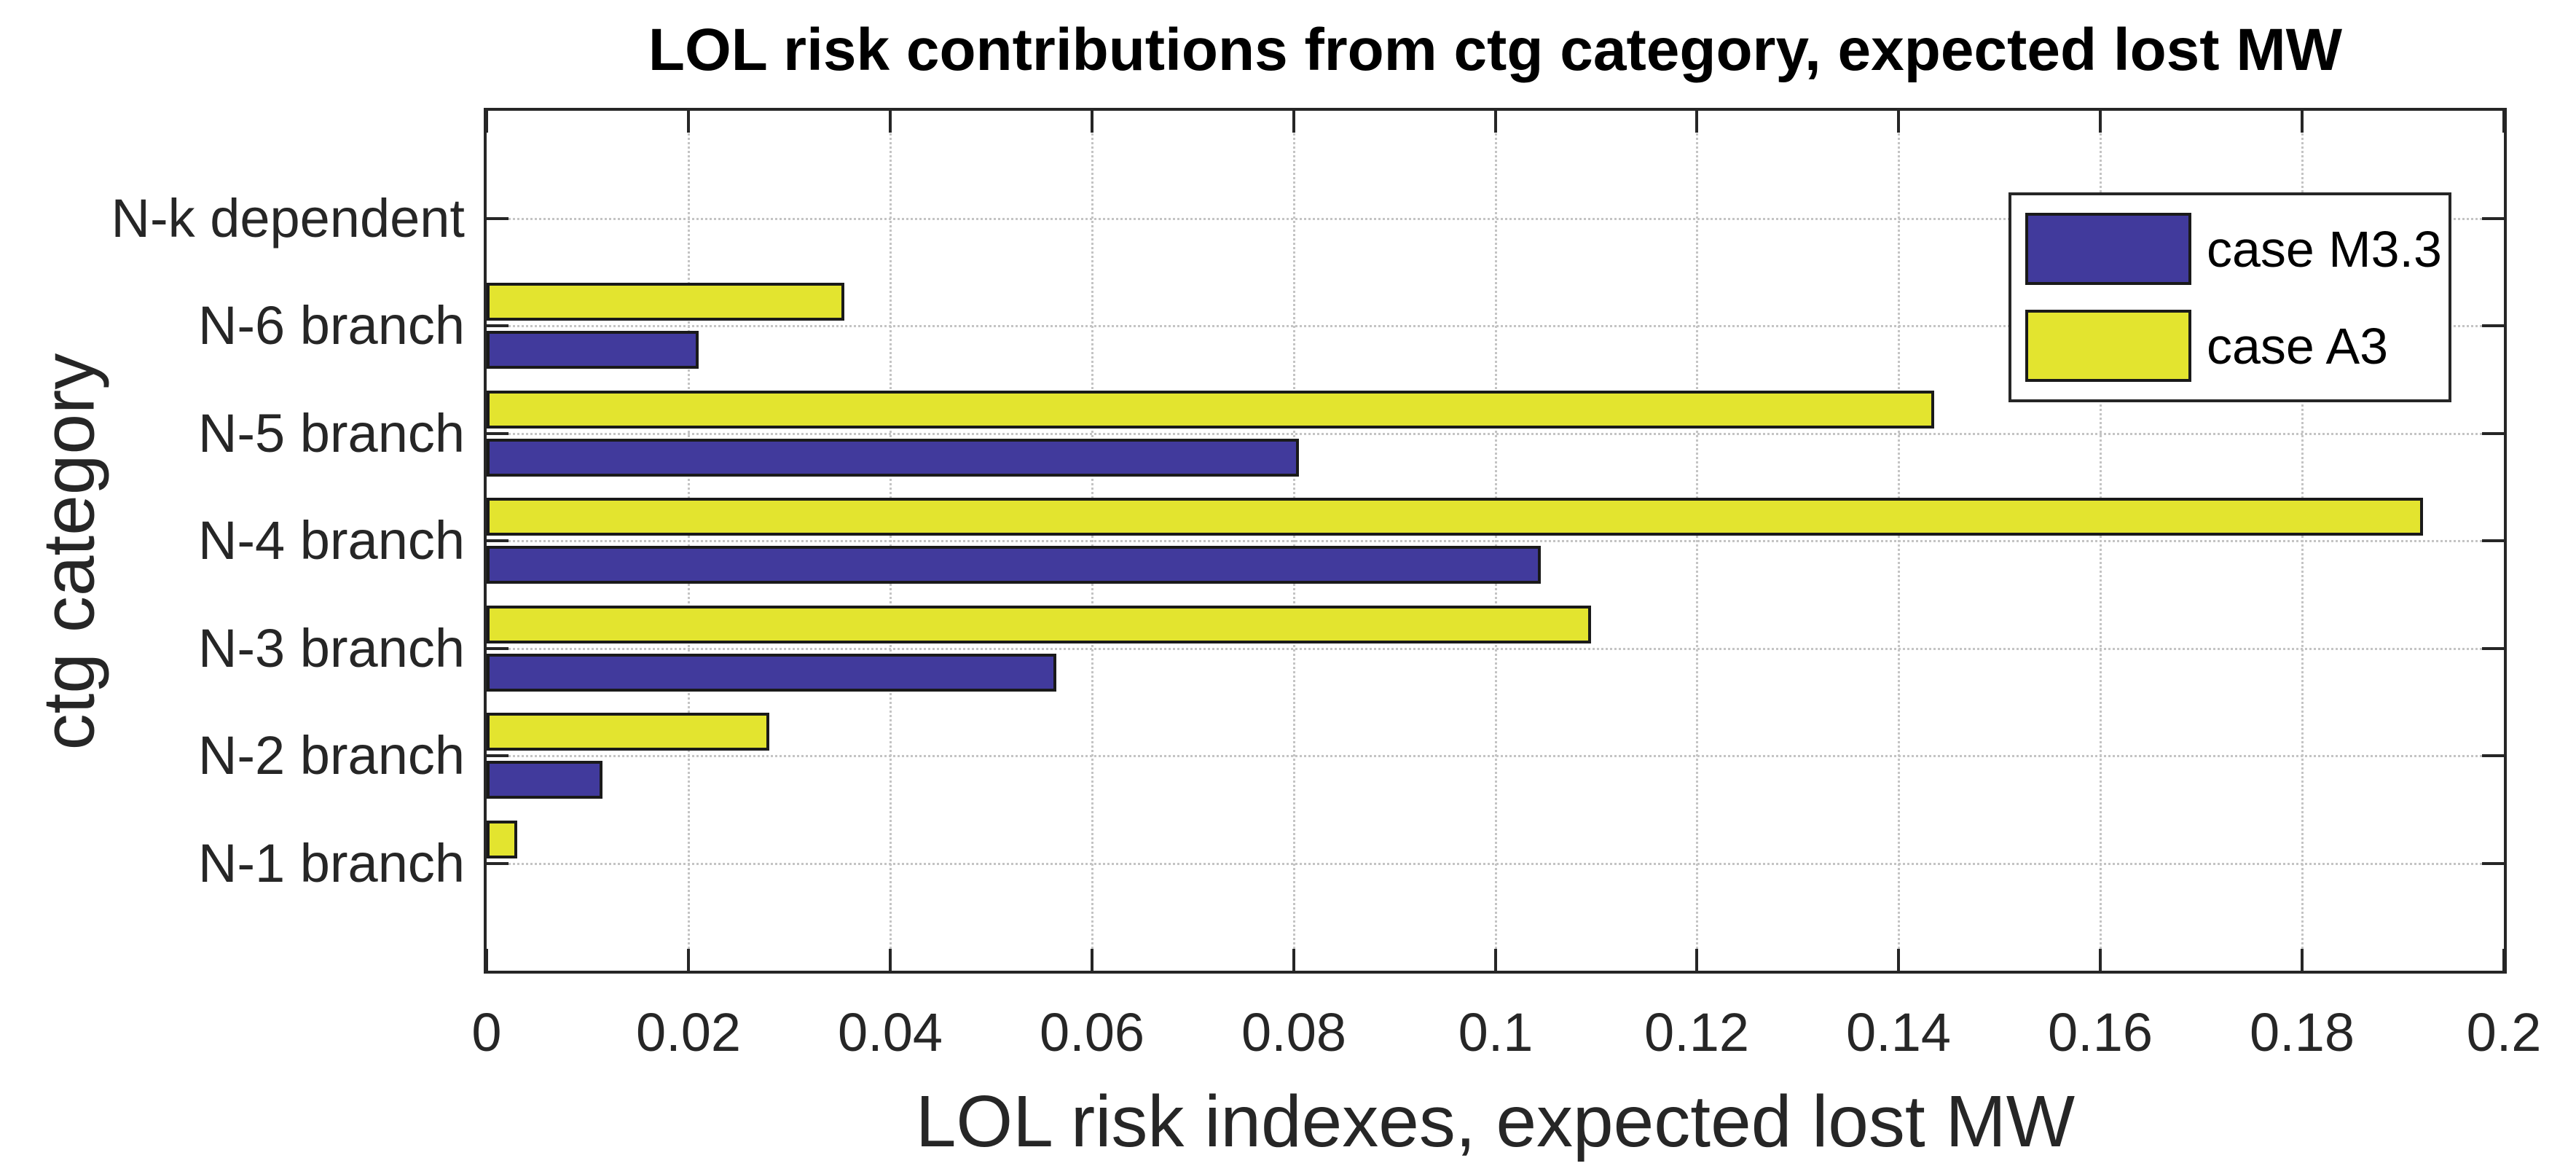 This screenshot has height=1166, width=2576. What do you see at coordinates (1697, 1032) in the screenshot?
I see `x-tick-label-0-12: 0.12` at bounding box center [1697, 1032].